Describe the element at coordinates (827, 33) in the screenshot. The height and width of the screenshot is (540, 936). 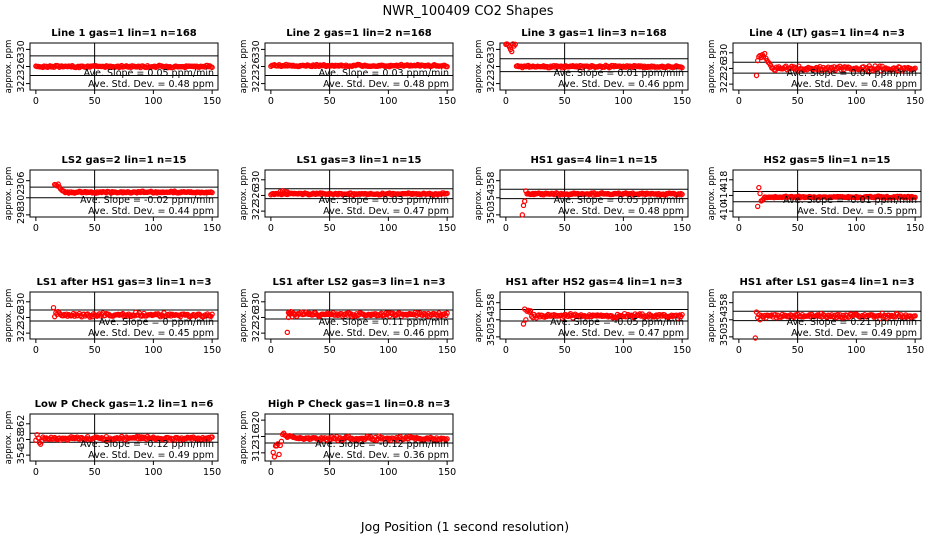
I see `panel-title: Line 4 (LT) gas=1 lin=4 n=3` at that location.